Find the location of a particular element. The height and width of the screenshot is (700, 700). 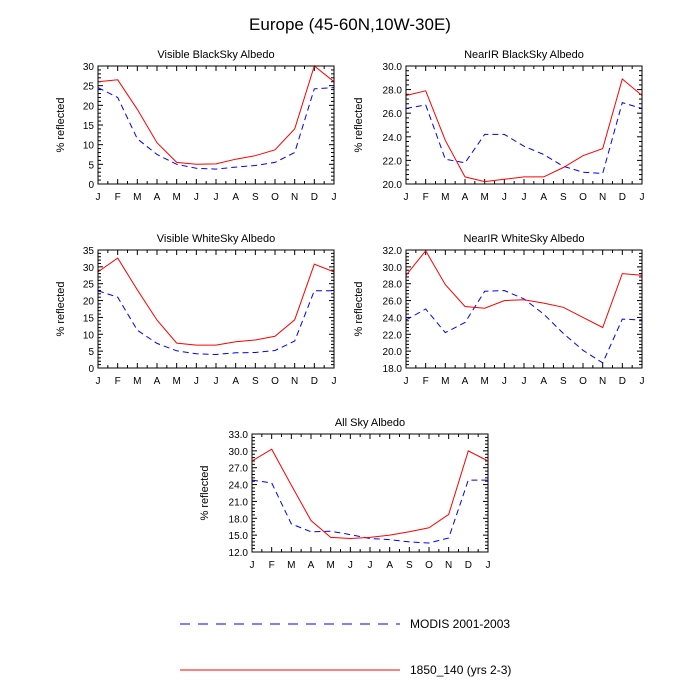

y-tick-label: 0 is located at coordinates (91, 185).